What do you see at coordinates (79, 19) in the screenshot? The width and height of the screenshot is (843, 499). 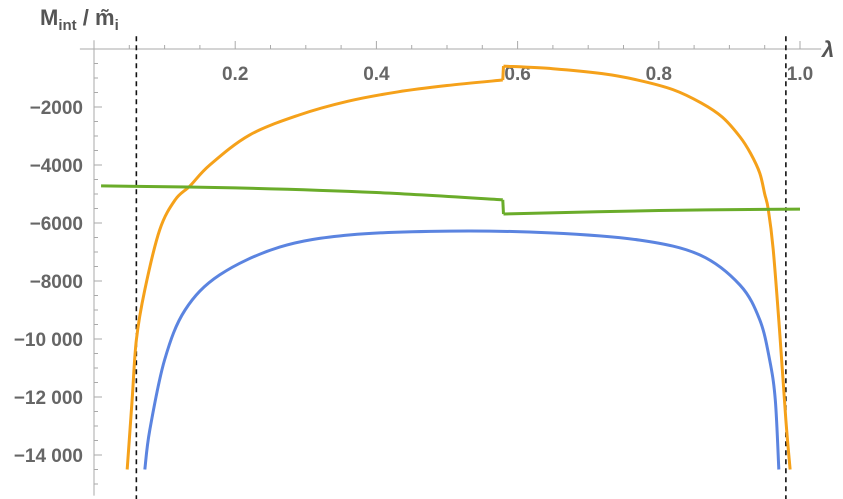 I see `y-axis-title: Mint / m̃i` at bounding box center [79, 19].